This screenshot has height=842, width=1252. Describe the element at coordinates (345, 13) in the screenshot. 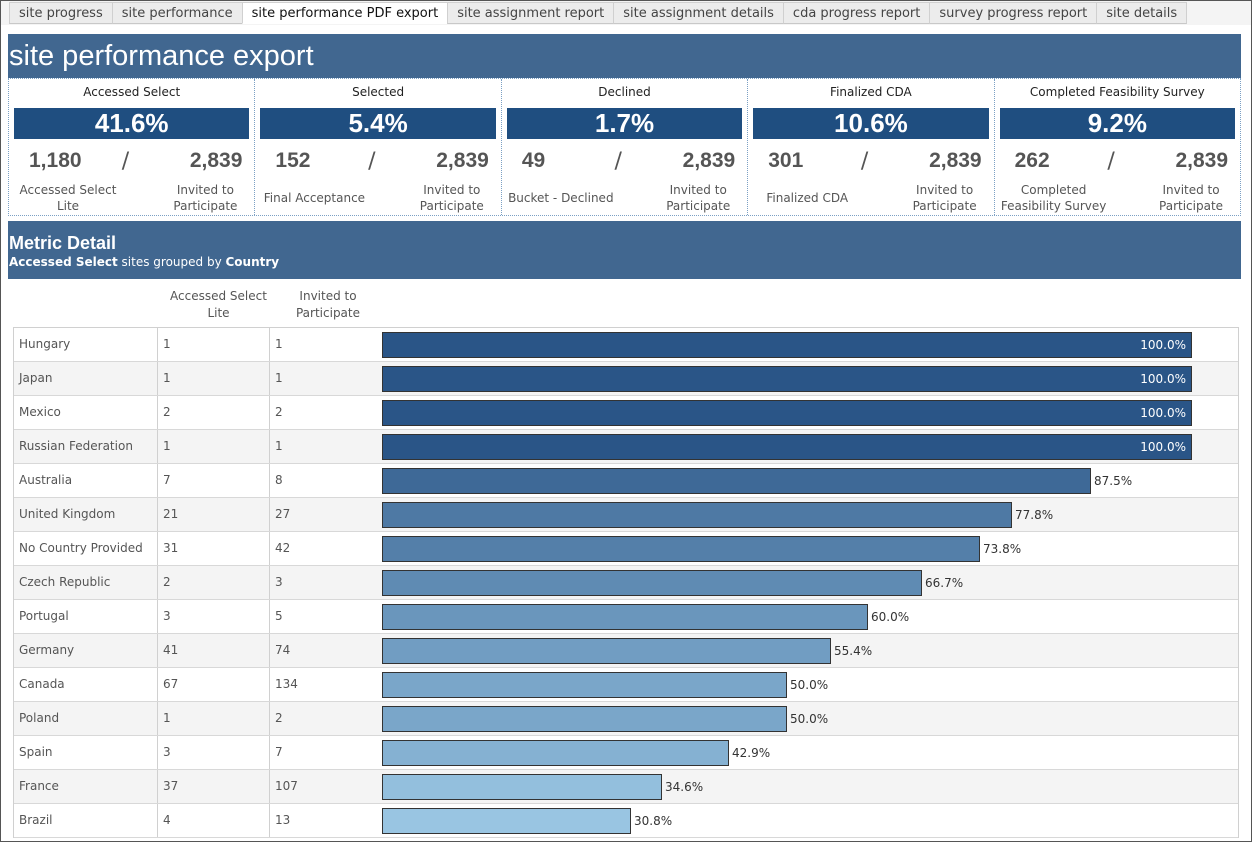

I see `tab-site-performance-PDF-export: site performance PDF export` at that location.